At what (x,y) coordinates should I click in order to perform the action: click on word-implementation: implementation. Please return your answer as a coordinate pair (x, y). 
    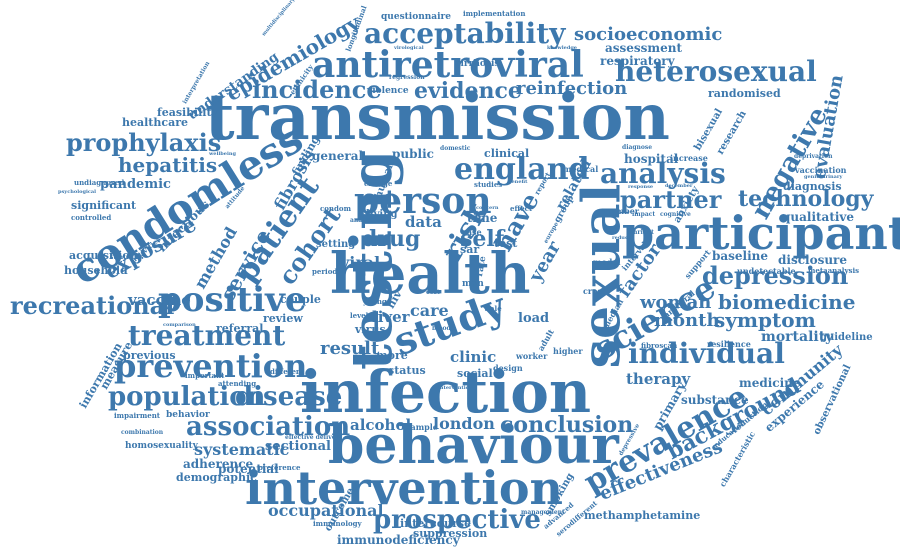
    Looking at the image, I should click on (494, 13).